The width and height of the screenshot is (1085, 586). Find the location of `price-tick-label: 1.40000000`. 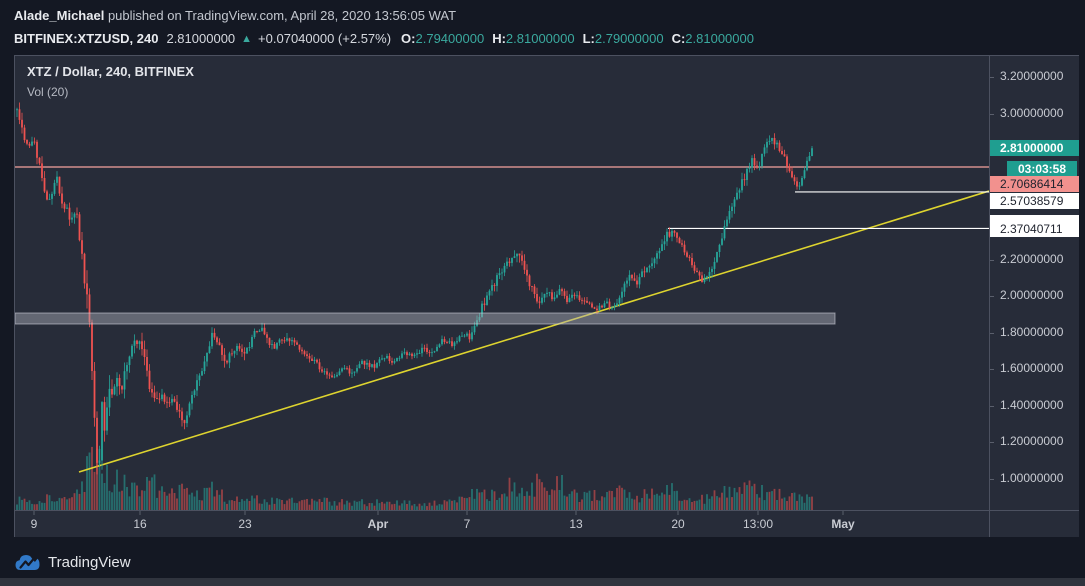

price-tick-label: 1.40000000 is located at coordinates (1032, 404).